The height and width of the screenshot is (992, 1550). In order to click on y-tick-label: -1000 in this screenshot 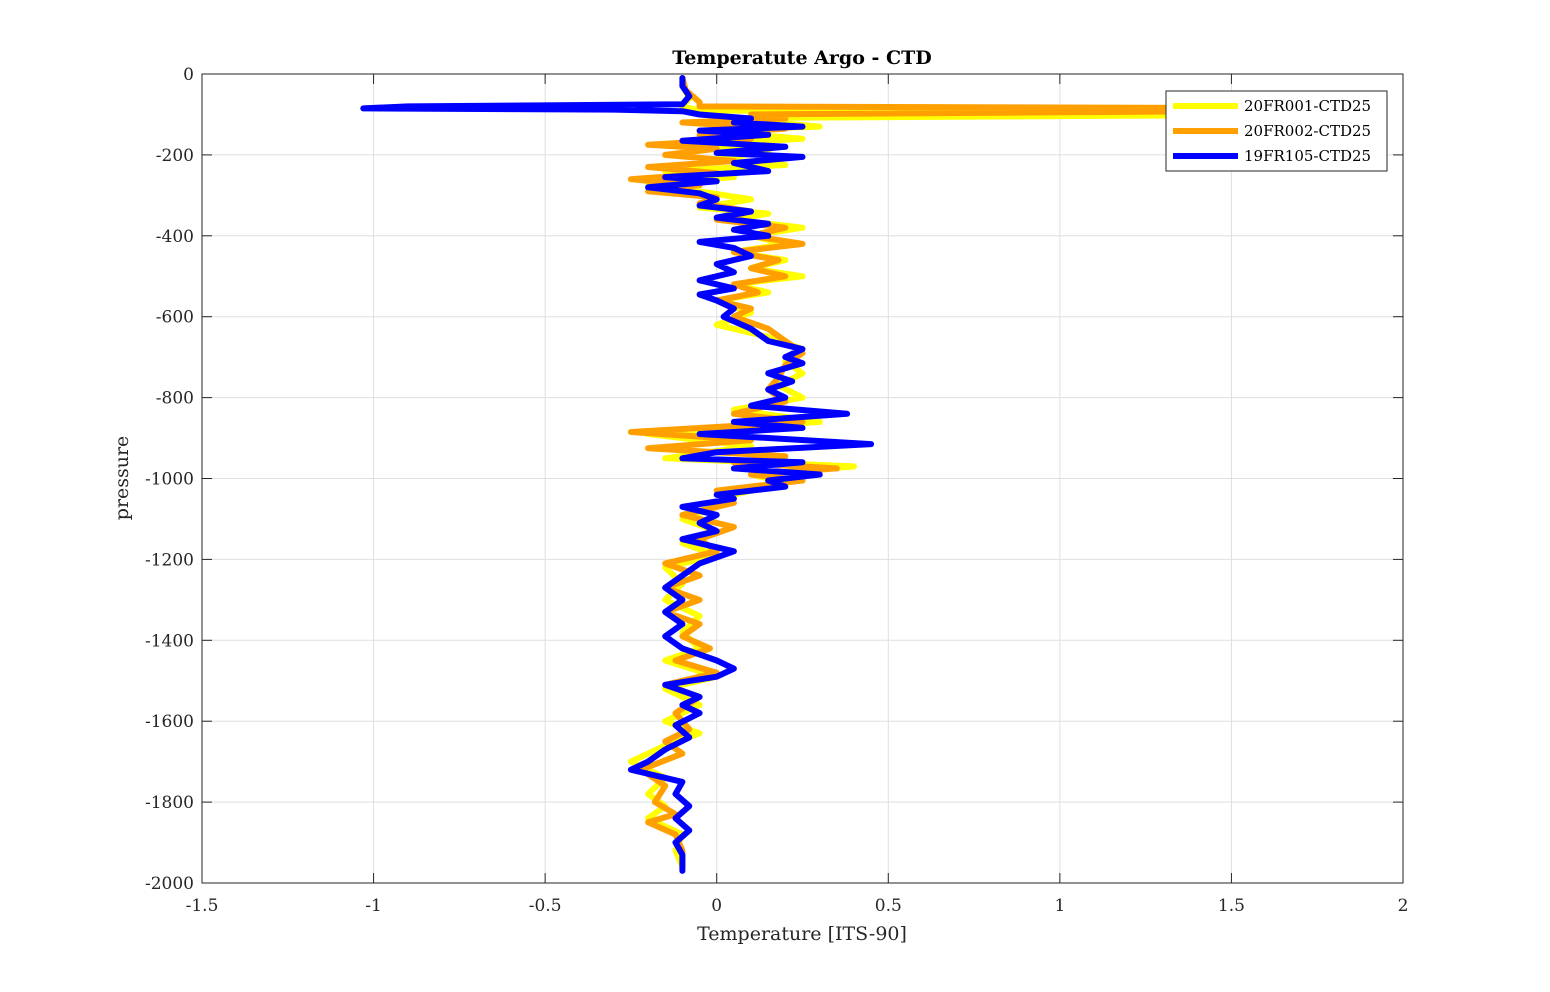, I will do `click(169, 480)`.